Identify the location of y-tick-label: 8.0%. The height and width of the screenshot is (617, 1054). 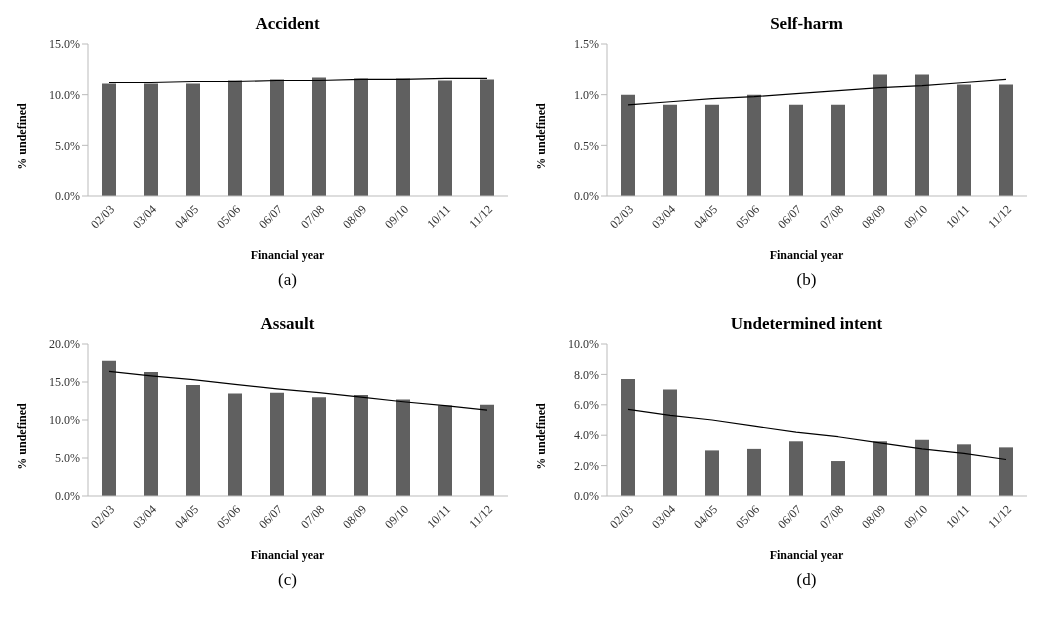
(586, 374).